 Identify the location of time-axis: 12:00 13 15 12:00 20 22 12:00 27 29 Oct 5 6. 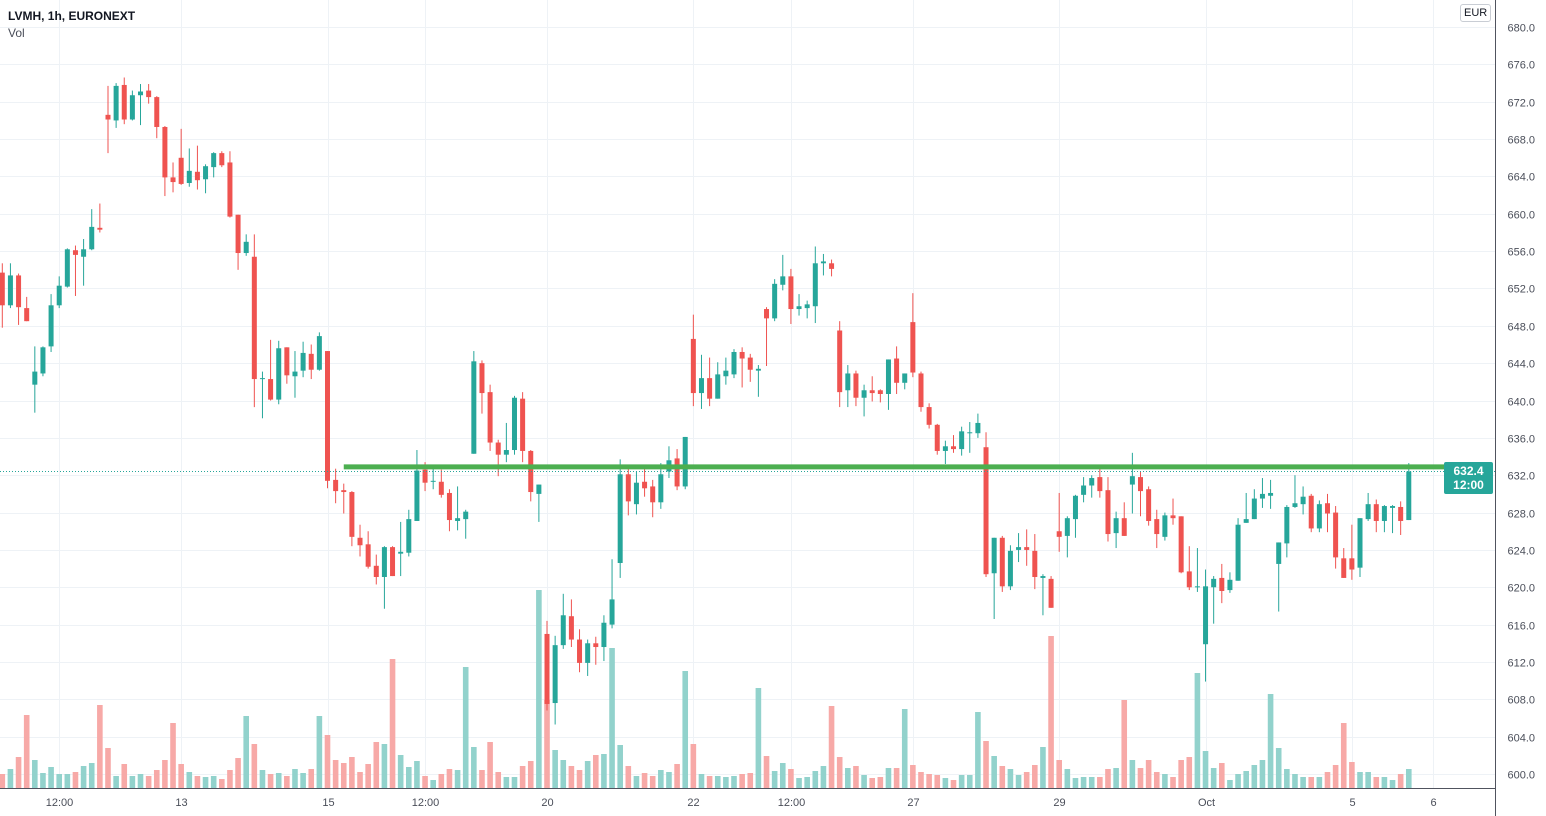
(741, 803).